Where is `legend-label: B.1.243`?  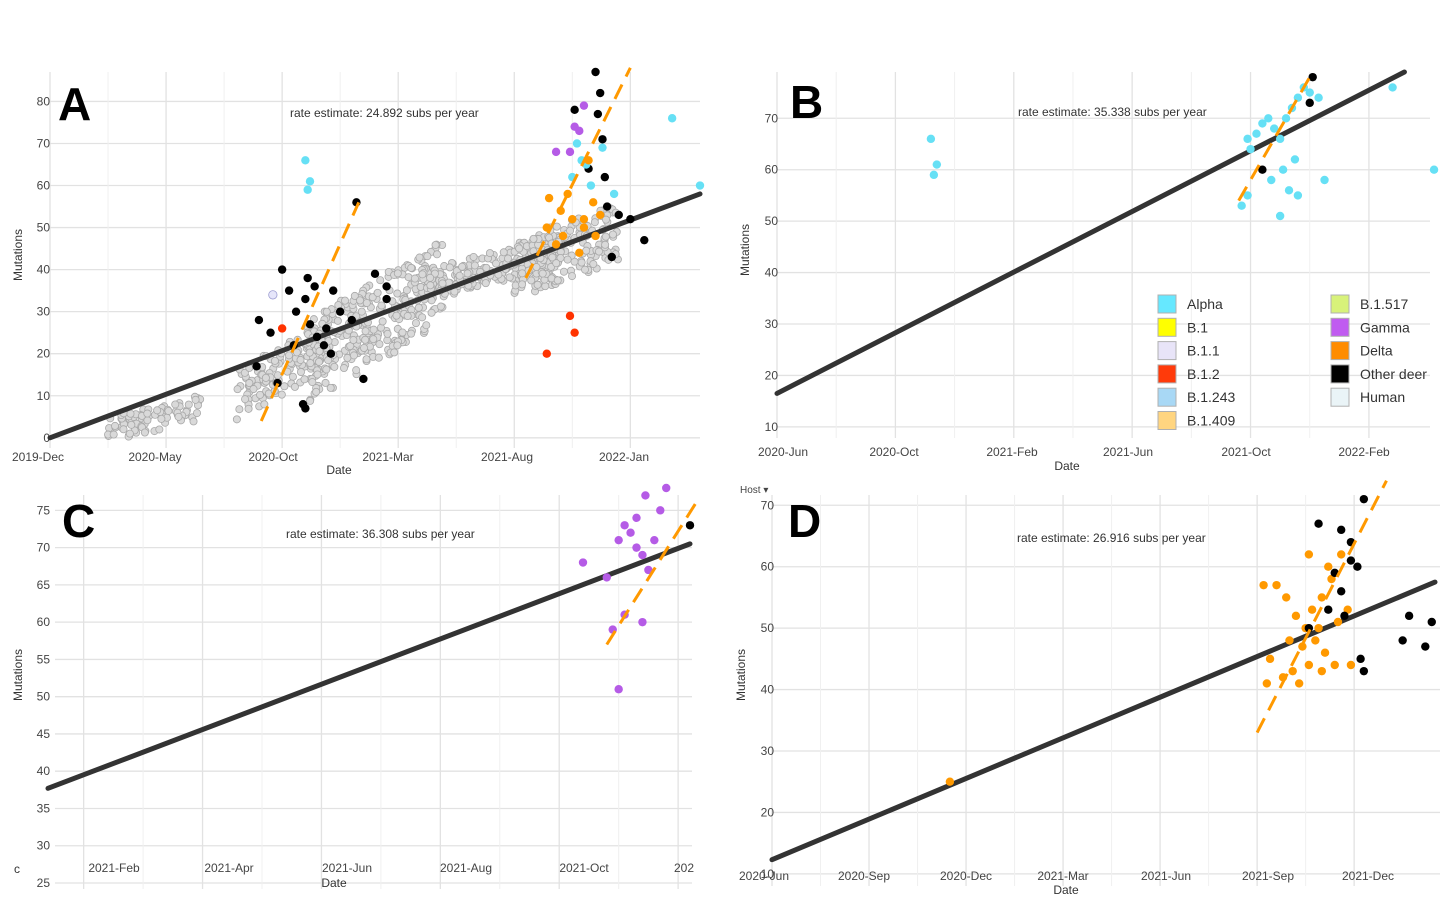
legend-label: B.1.243 is located at coordinates (1211, 397).